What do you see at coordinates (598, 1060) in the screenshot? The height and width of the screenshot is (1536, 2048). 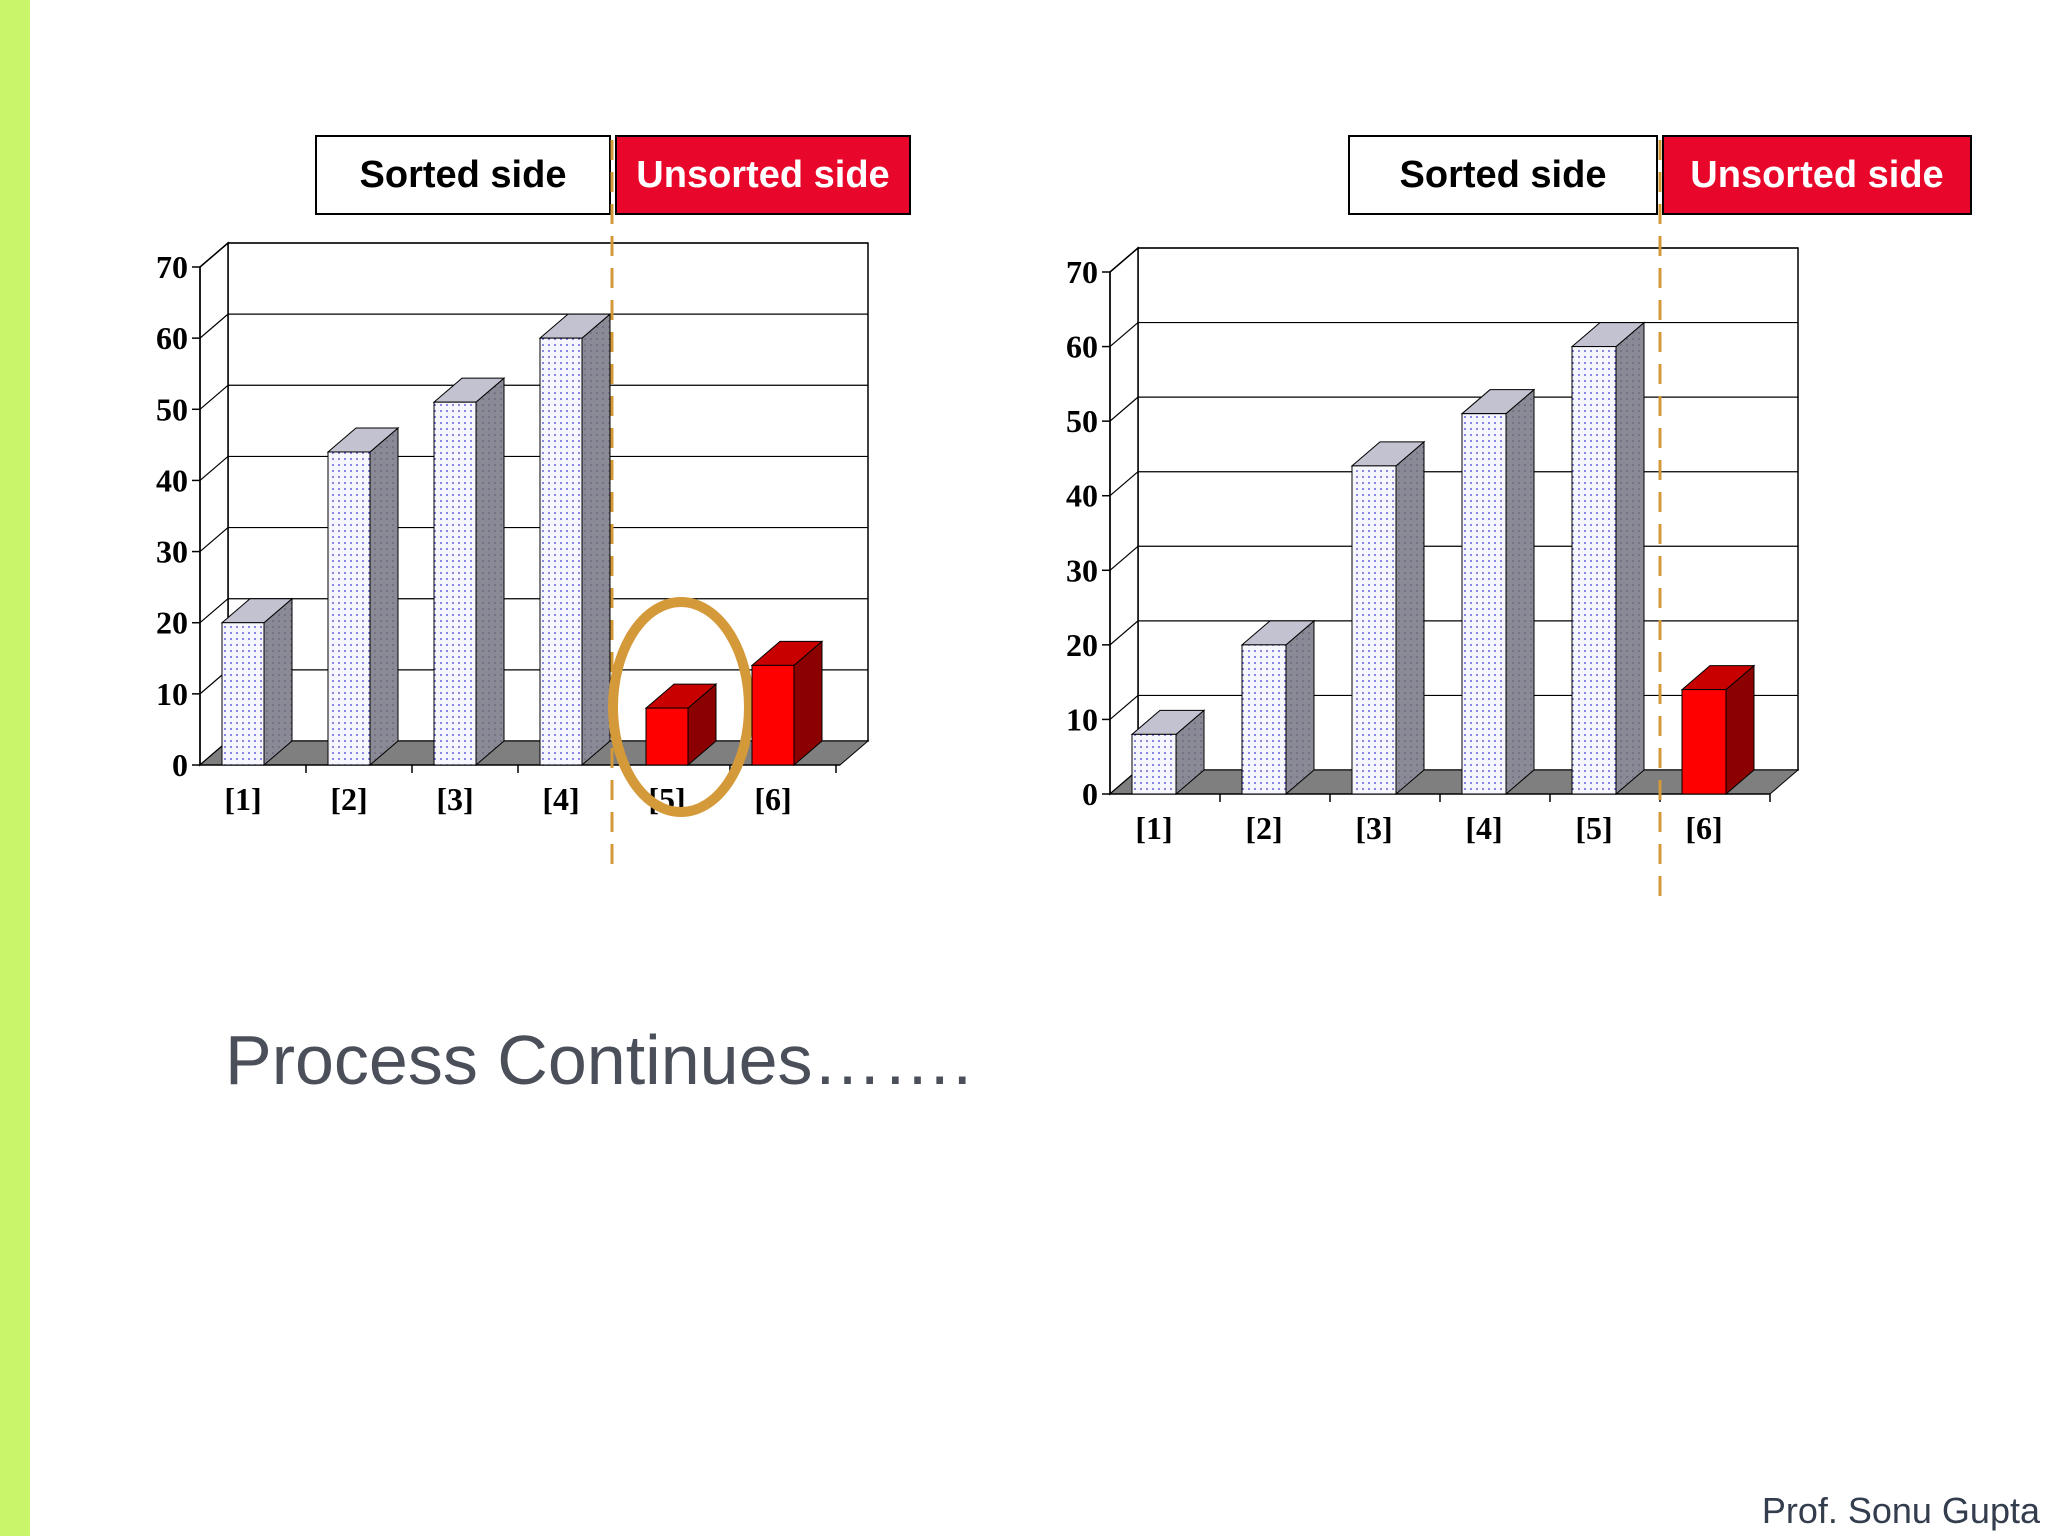 I see `caption-text: Process Continues…….` at bounding box center [598, 1060].